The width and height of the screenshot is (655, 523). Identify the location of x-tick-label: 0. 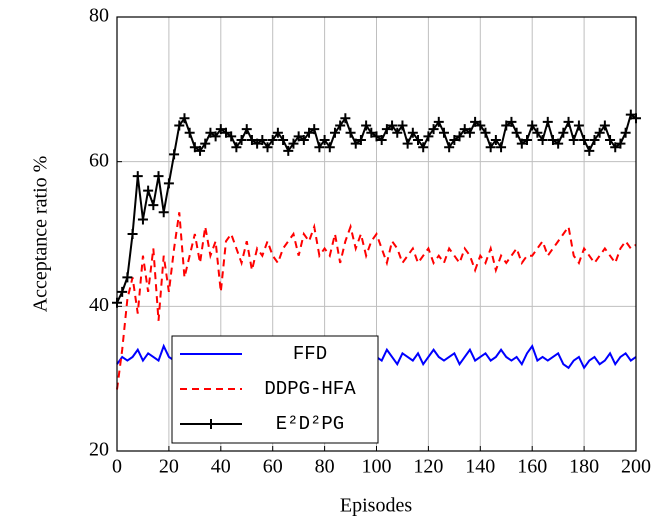
(117, 467).